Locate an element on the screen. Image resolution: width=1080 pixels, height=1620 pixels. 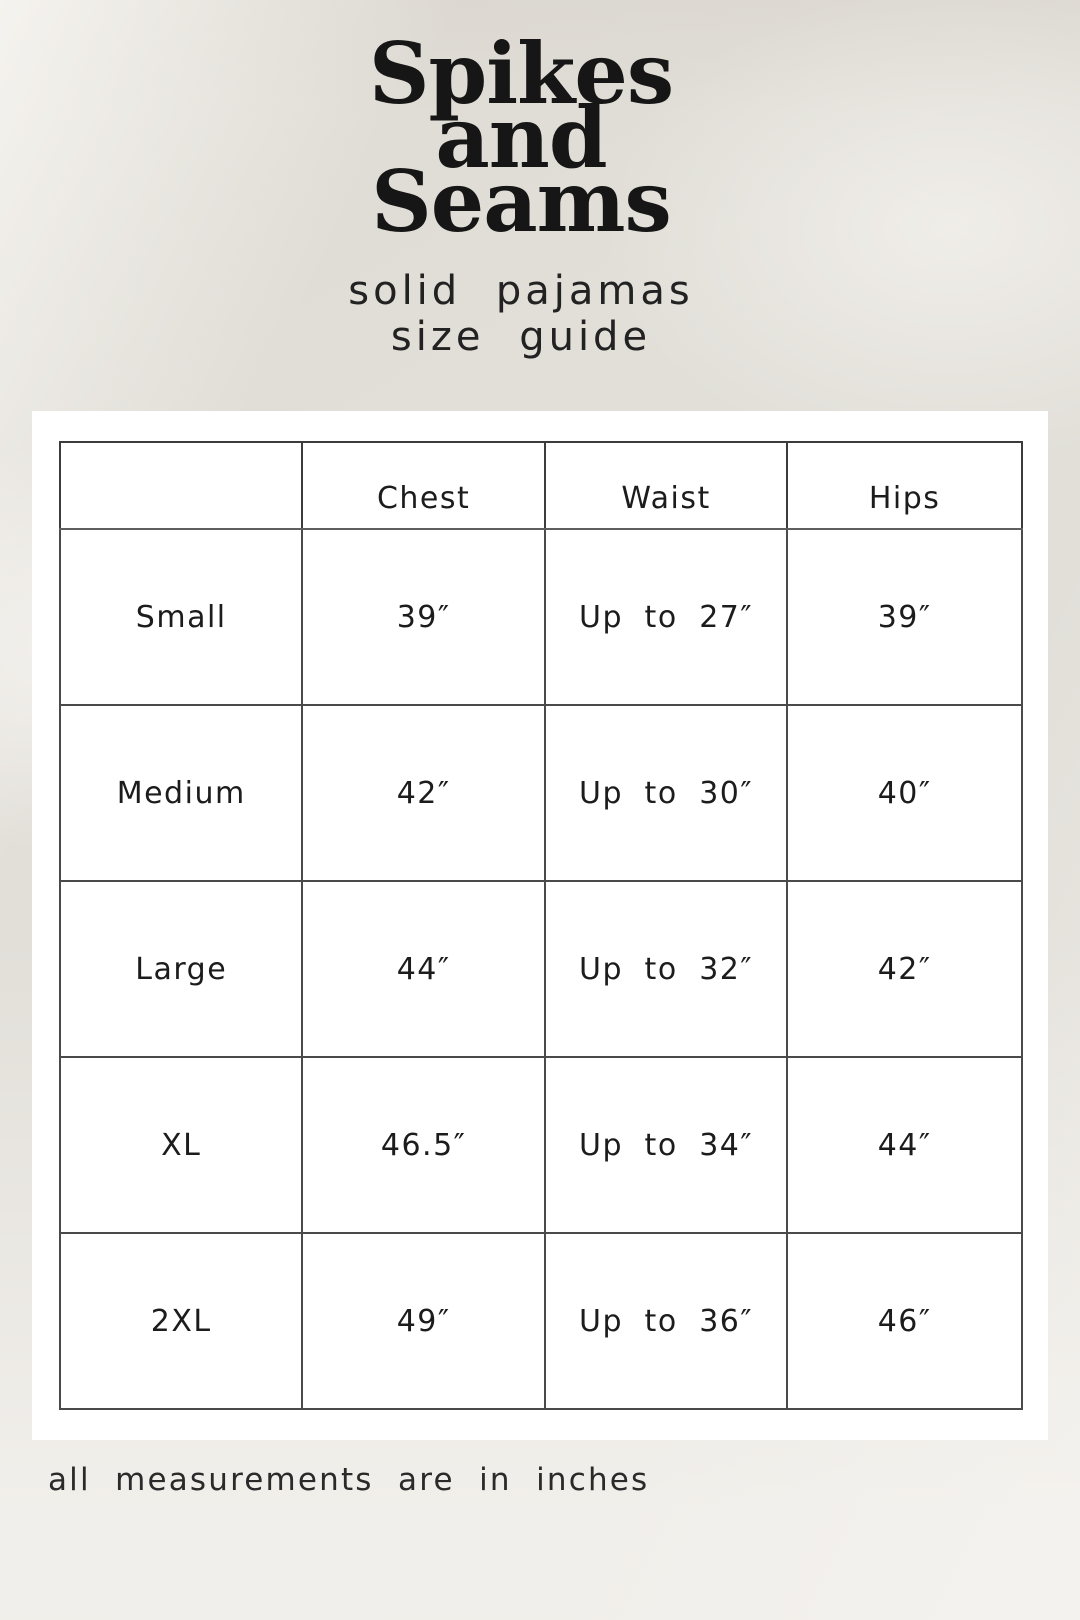
chest-value: 49″ is located at coordinates (423, 1321).